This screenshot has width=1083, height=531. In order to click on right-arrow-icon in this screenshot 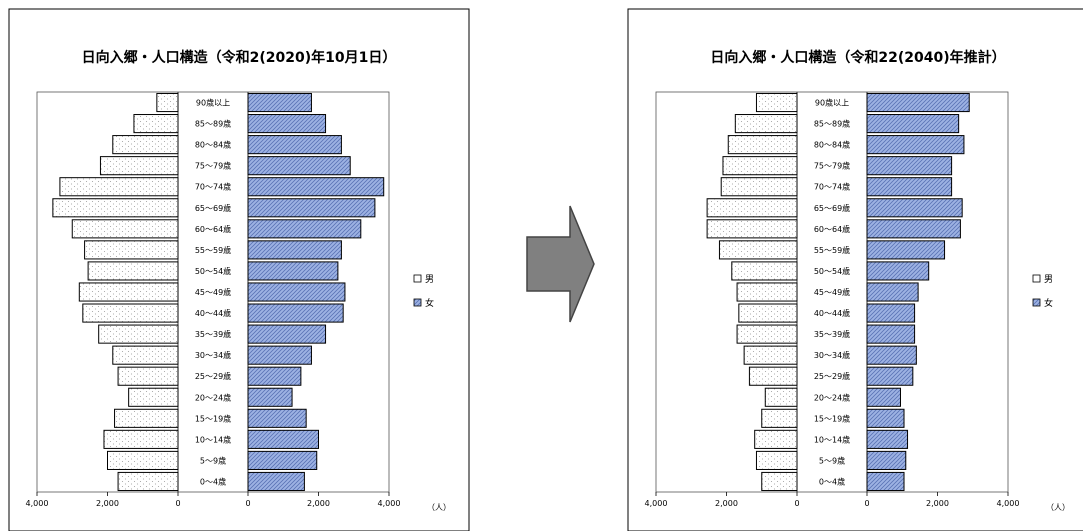, I will do `click(561, 266)`.